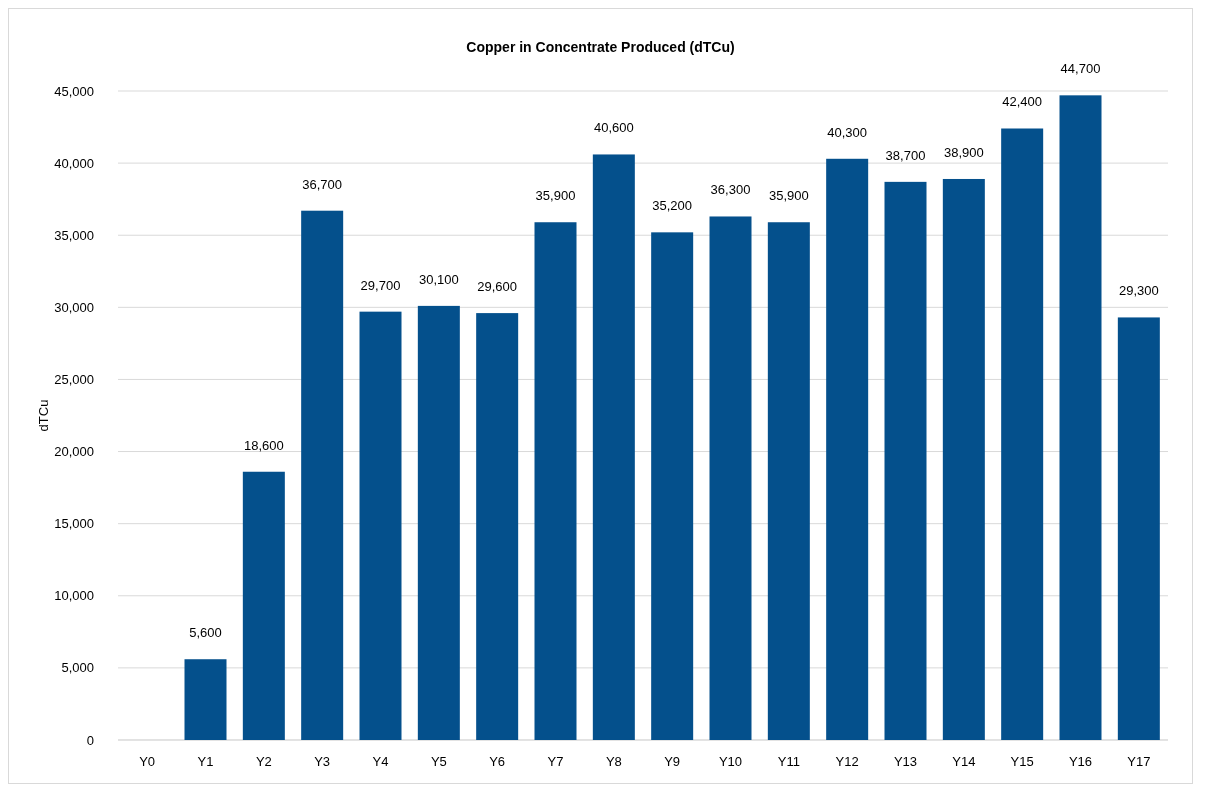  I want to click on y-tick-label: 15,000, so click(74, 524).